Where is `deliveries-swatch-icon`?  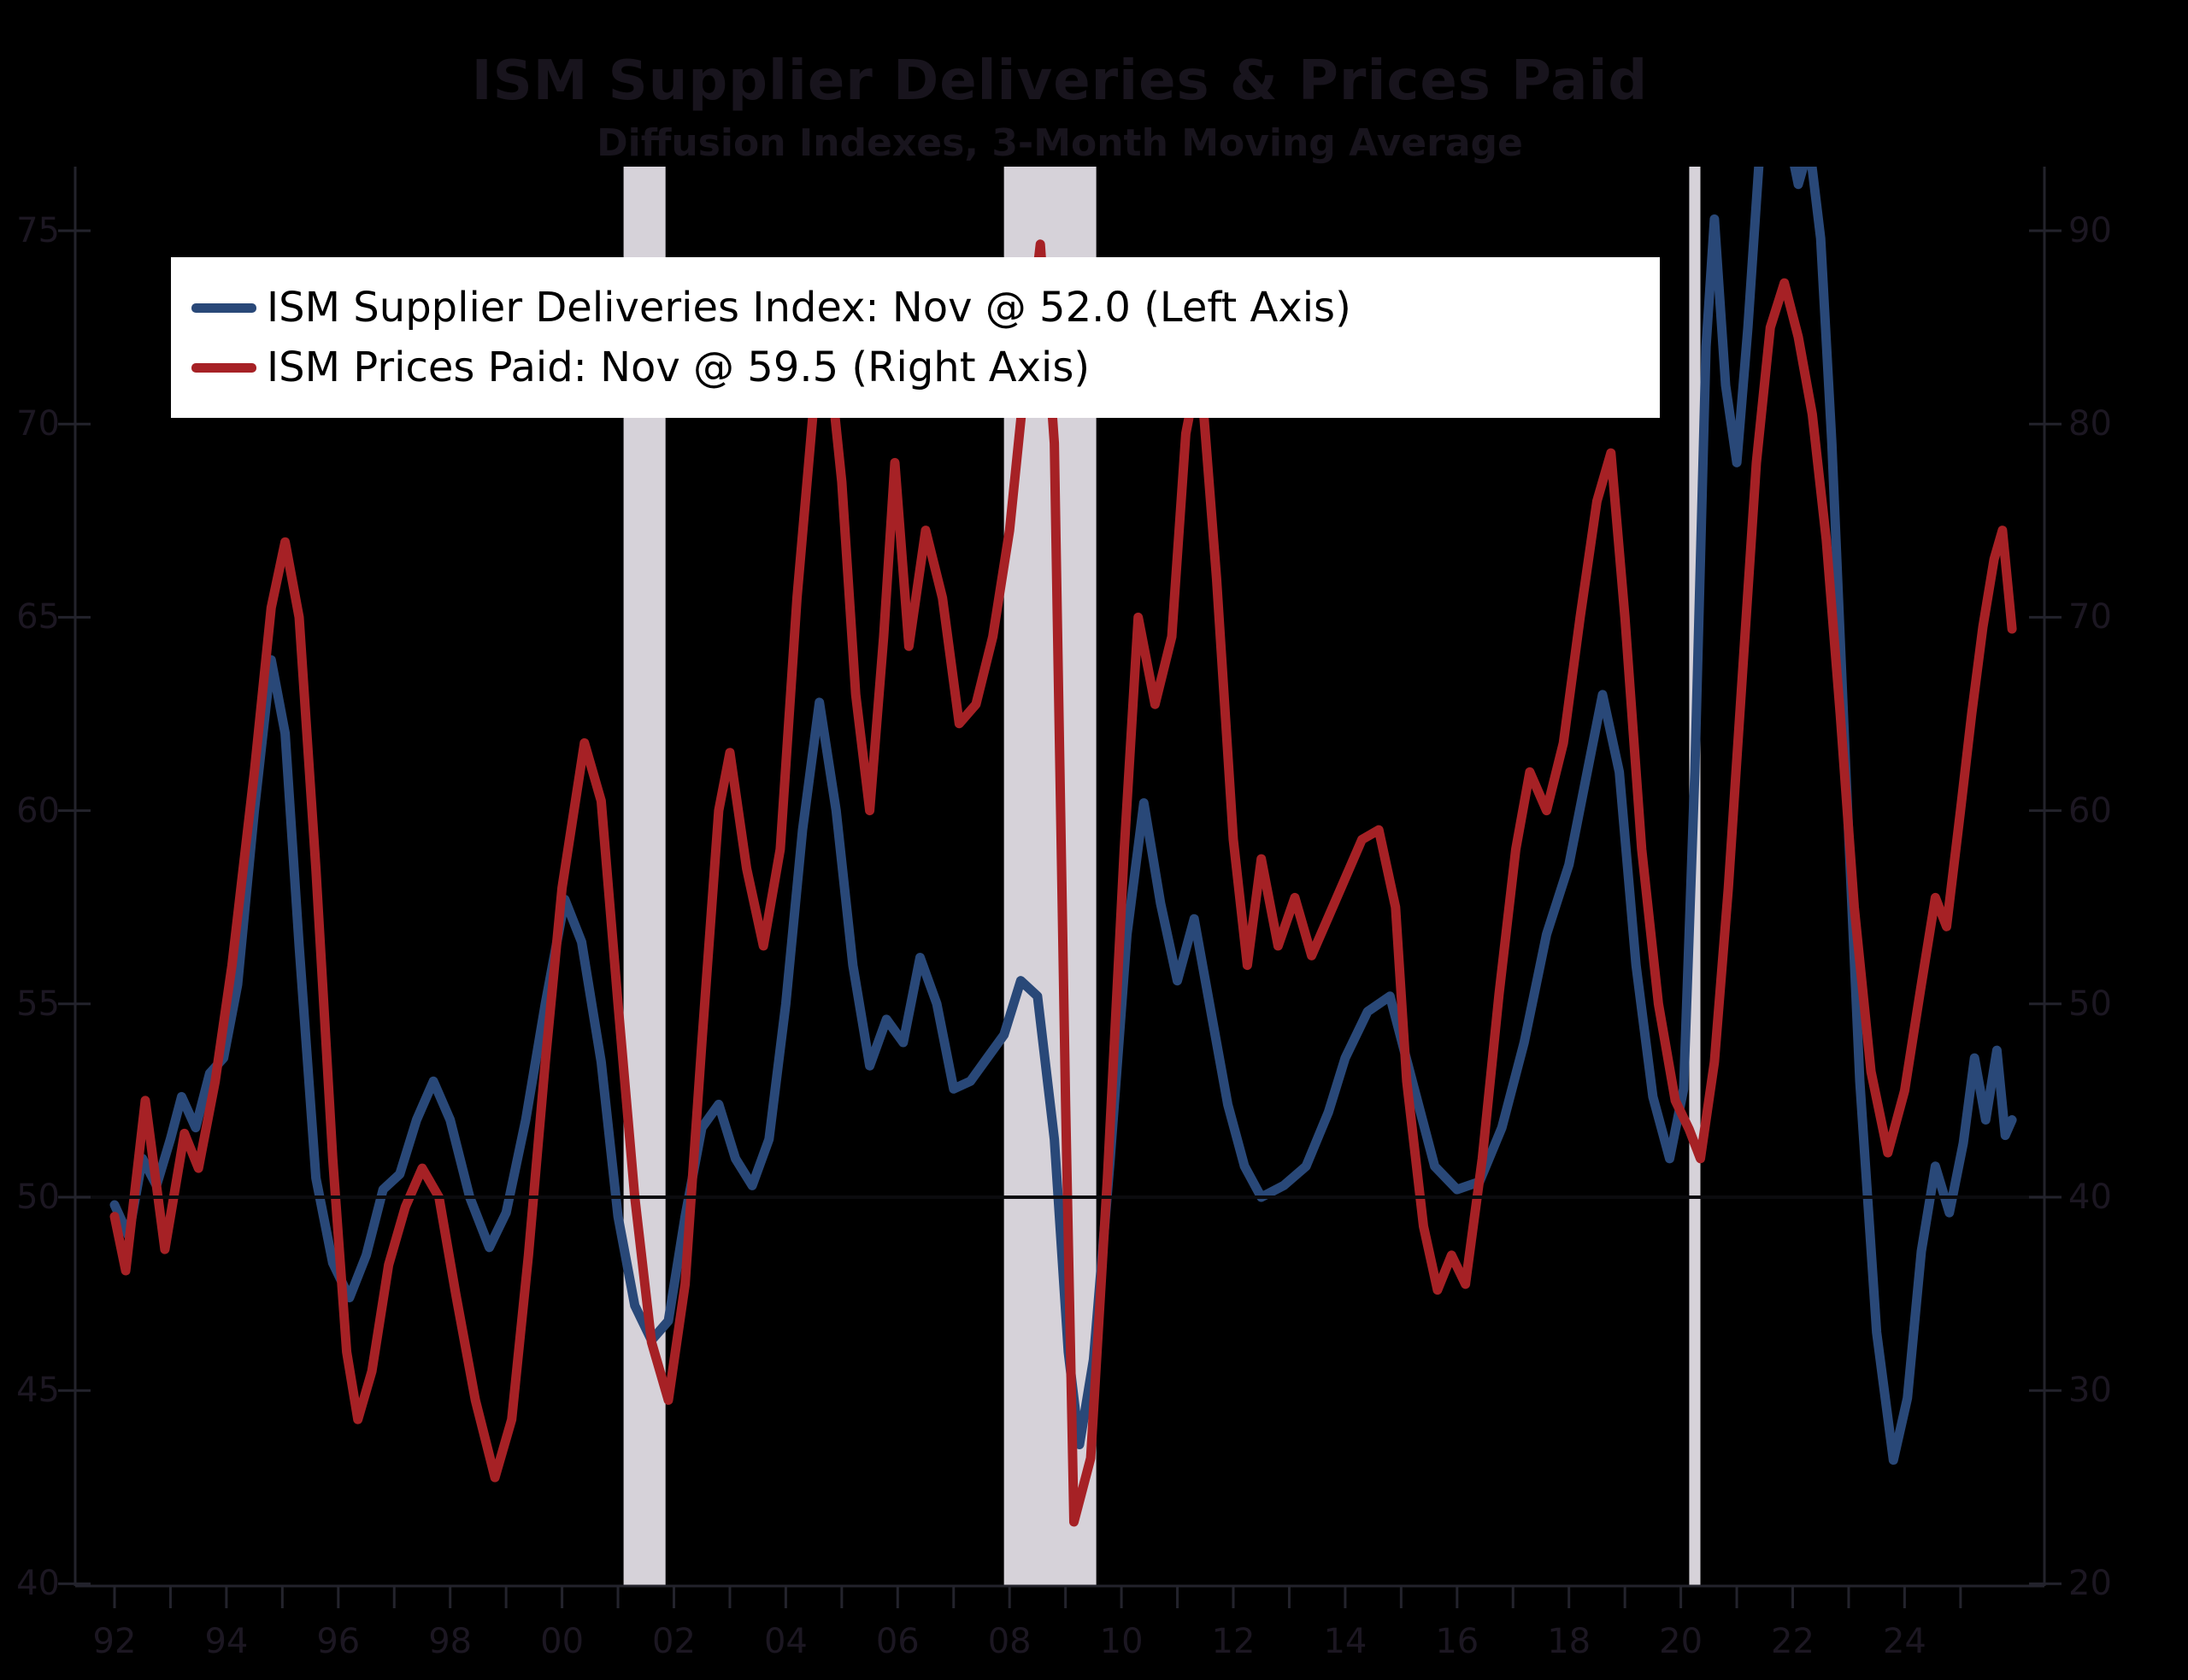
deliveries-swatch-icon is located at coordinates (223, 308).